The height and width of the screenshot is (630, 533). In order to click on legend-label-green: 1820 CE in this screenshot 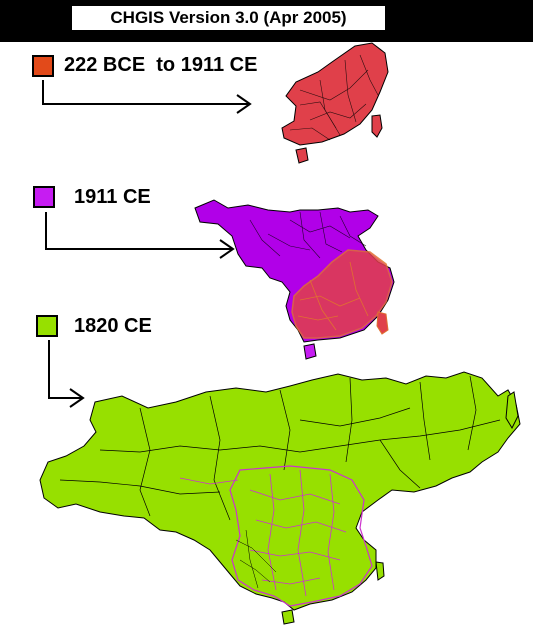, I will do `click(113, 326)`.